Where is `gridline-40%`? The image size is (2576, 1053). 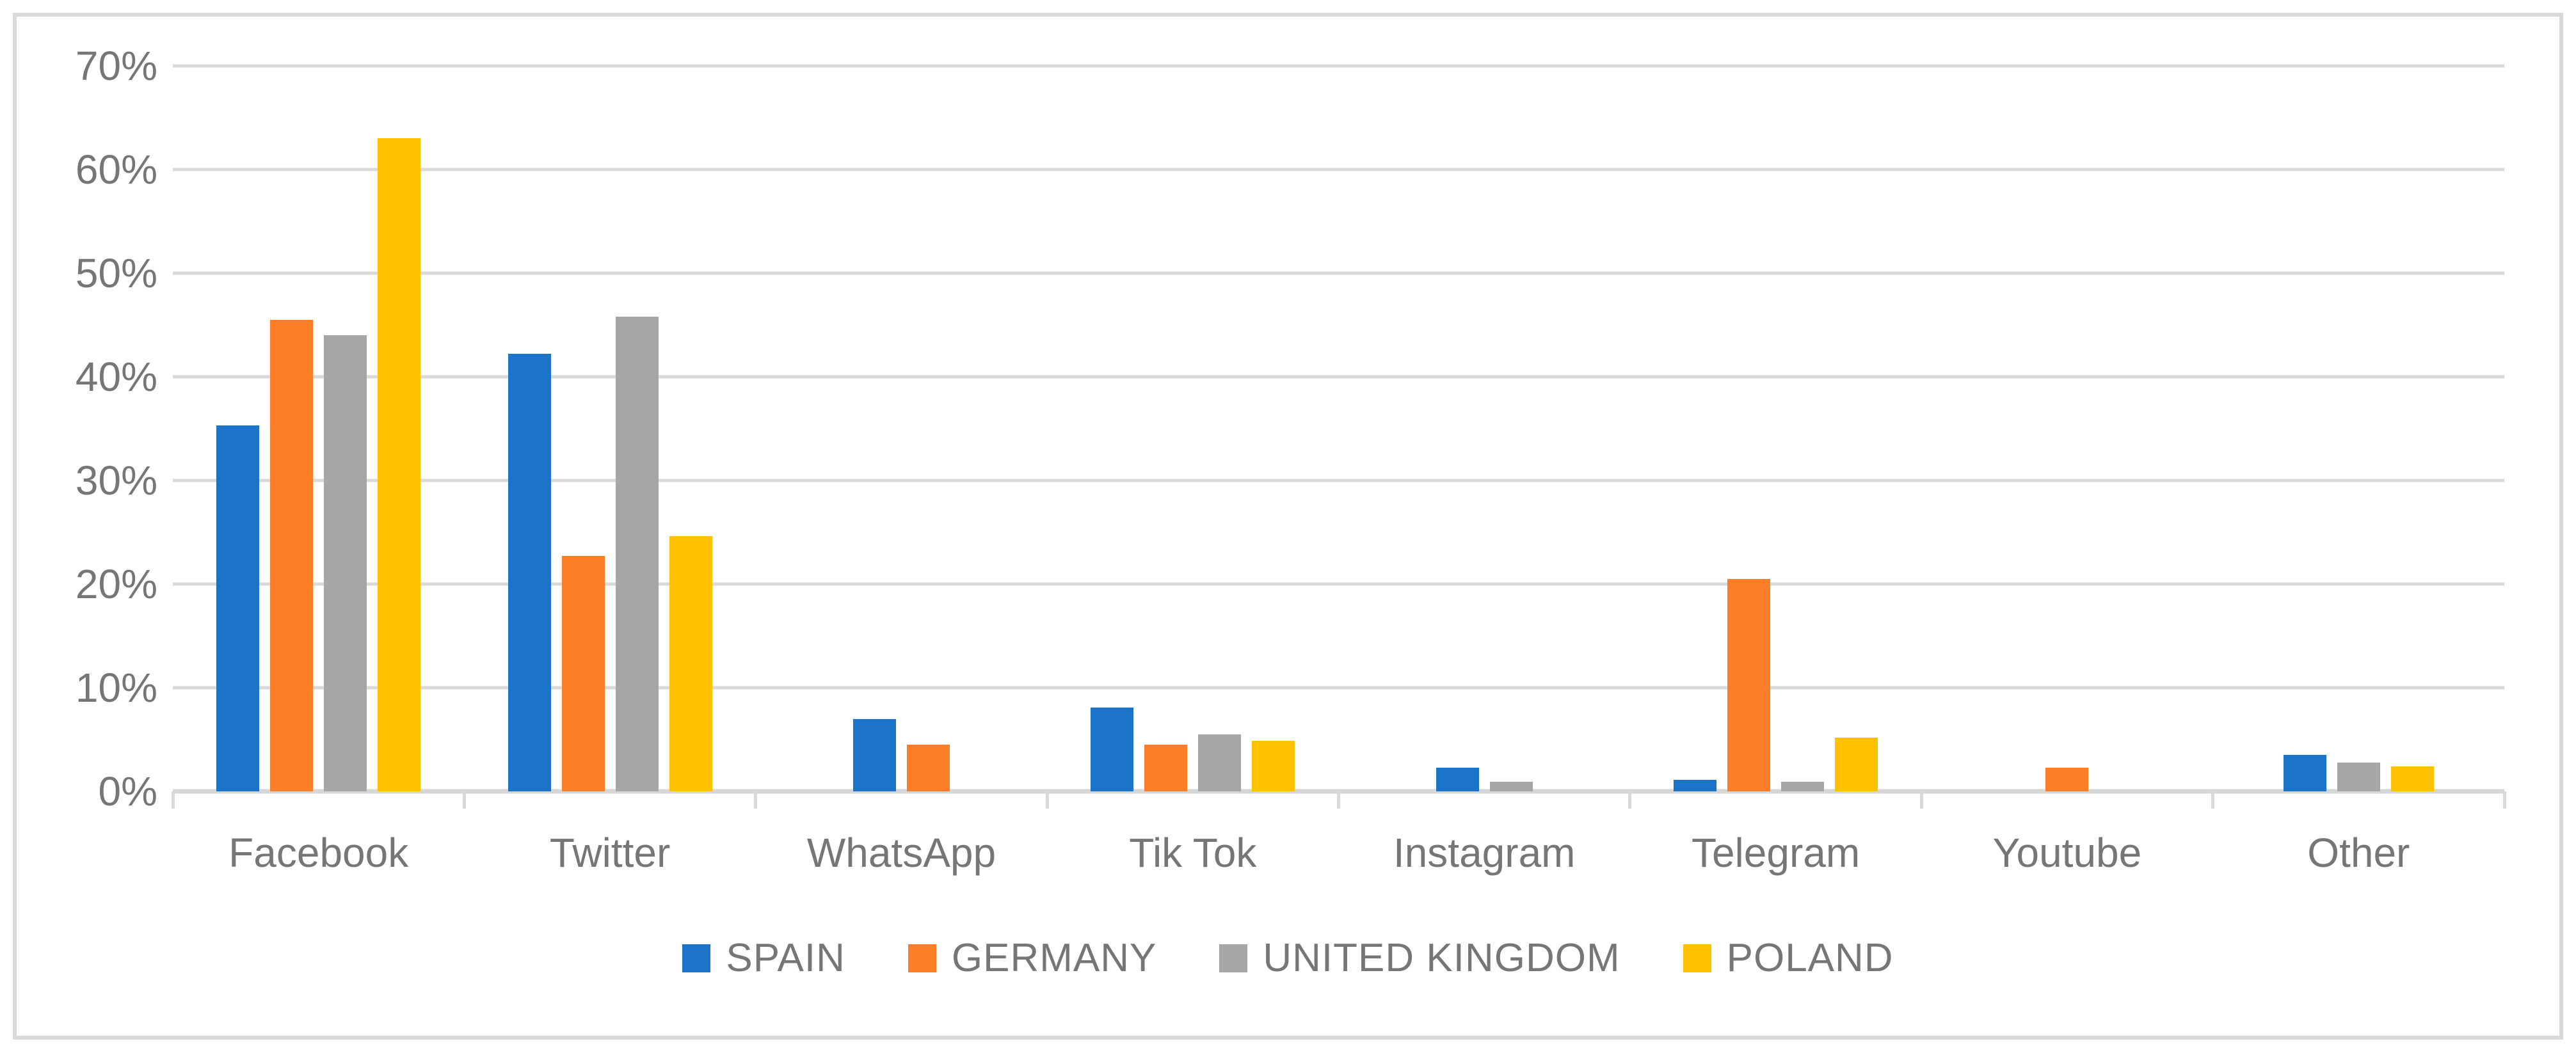
gridline-40% is located at coordinates (1338, 377).